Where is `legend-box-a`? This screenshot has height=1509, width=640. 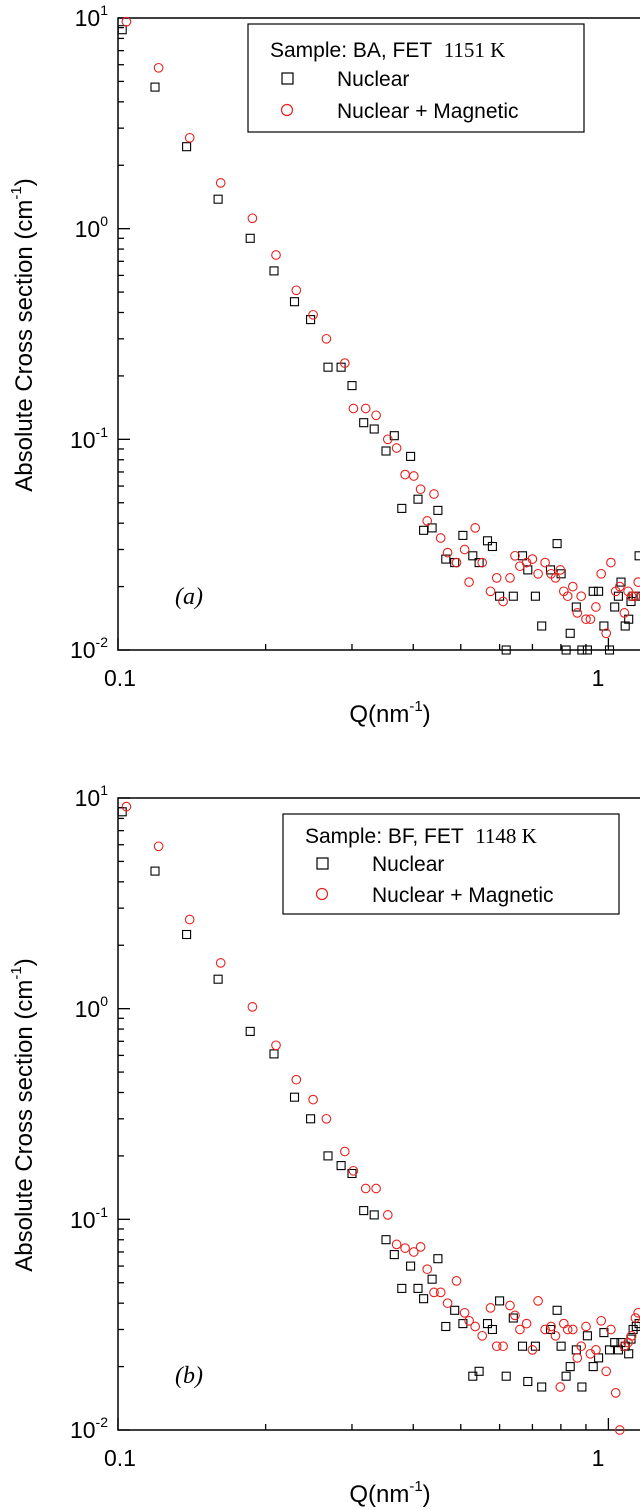 legend-box-a is located at coordinates (416, 78).